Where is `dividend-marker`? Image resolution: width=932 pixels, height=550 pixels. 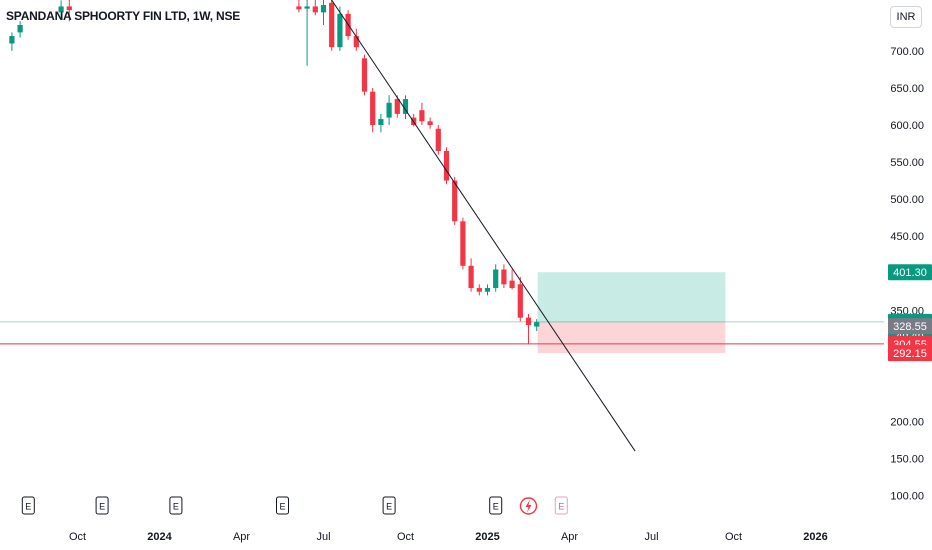 dividend-marker is located at coordinates (528, 506).